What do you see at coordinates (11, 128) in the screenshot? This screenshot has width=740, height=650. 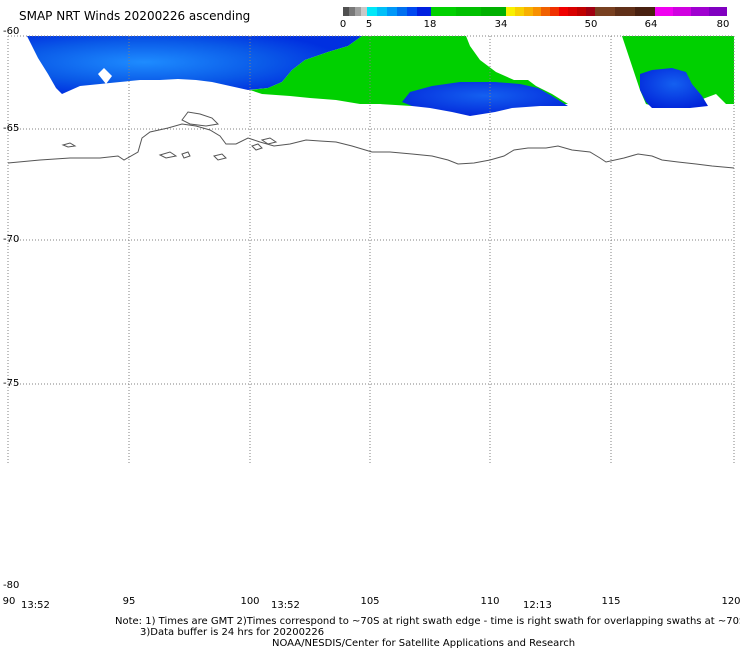 I see `lat-label: -65` at bounding box center [11, 128].